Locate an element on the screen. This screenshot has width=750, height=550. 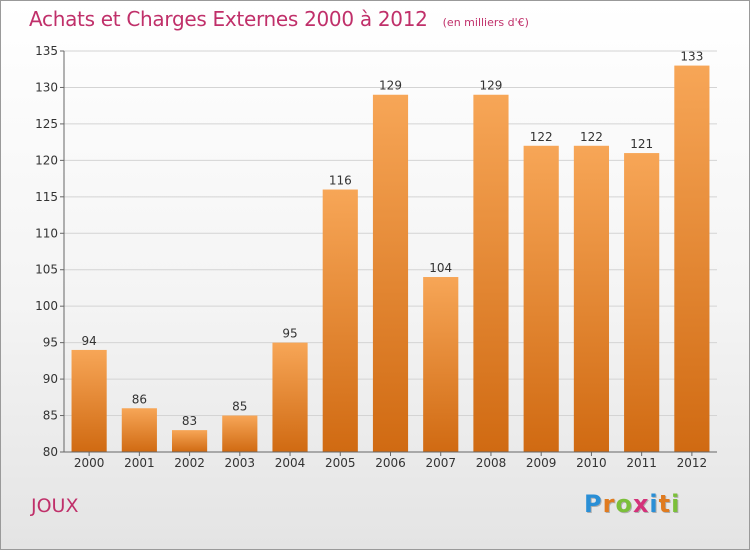
logo-letter: r is located at coordinates (609, 504).